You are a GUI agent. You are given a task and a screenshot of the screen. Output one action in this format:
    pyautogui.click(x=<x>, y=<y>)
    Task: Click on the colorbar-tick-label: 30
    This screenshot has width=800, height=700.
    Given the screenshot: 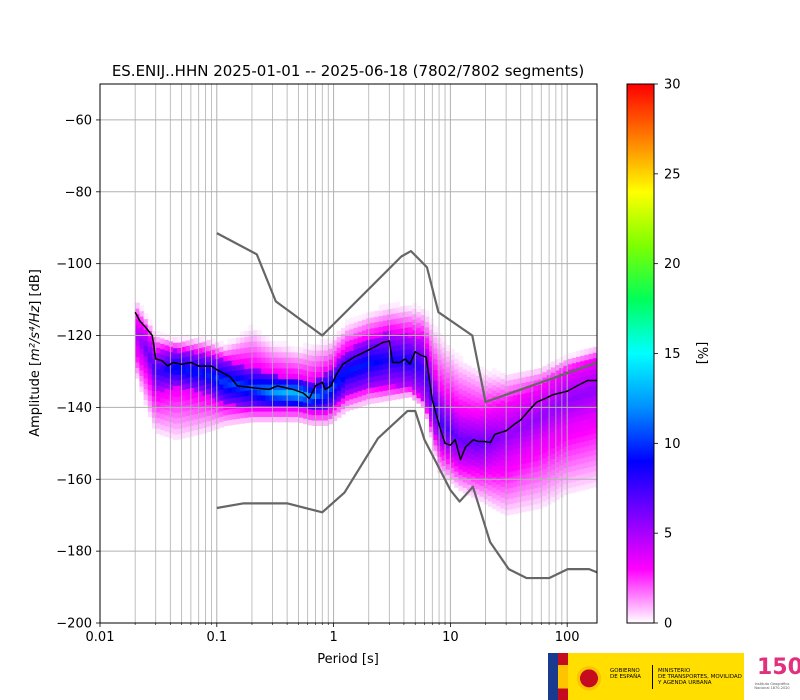 What is the action you would take?
    pyautogui.click(x=672, y=85)
    